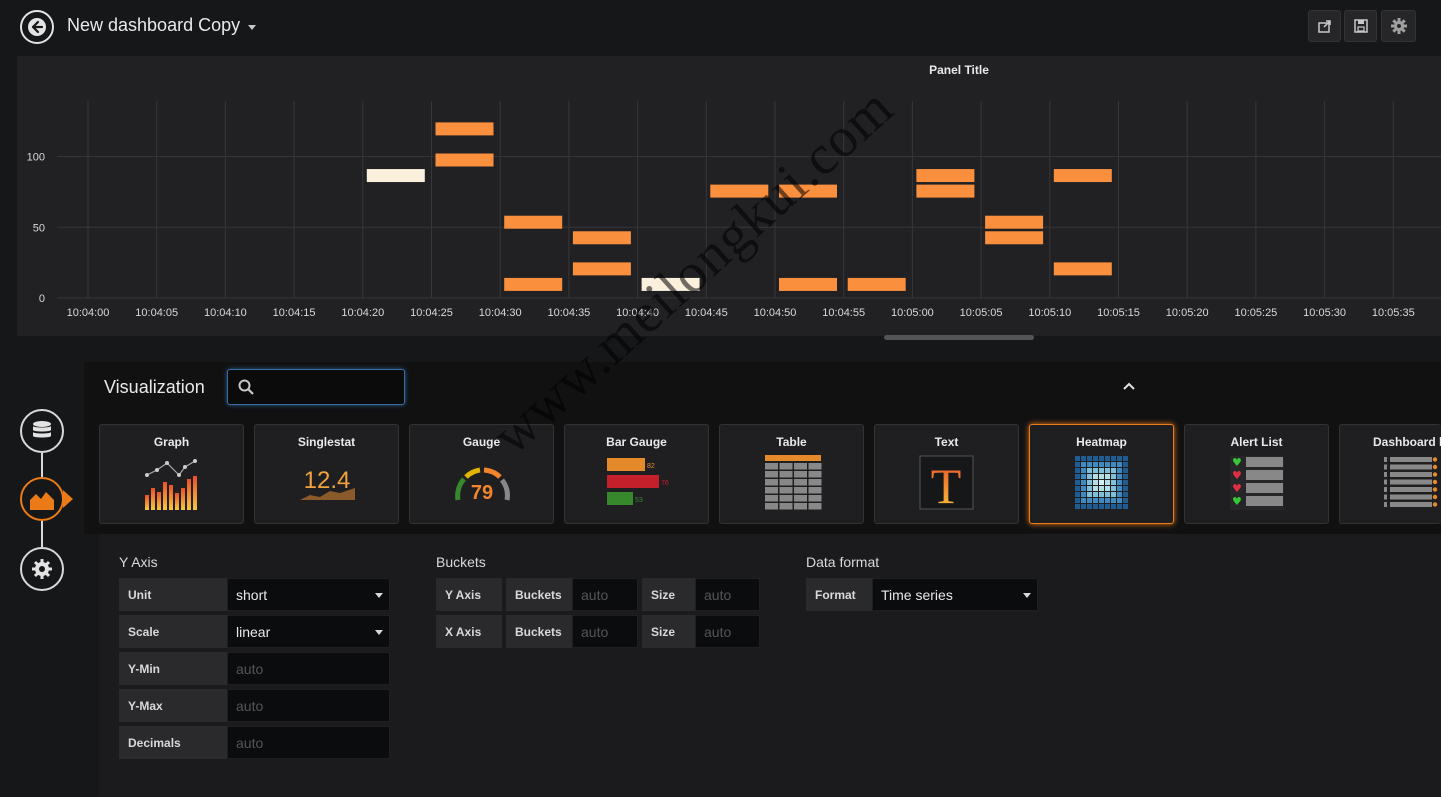 Image resolution: width=1441 pixels, height=797 pixels. I want to click on dashlist-icon-row, so click(1411, 482).